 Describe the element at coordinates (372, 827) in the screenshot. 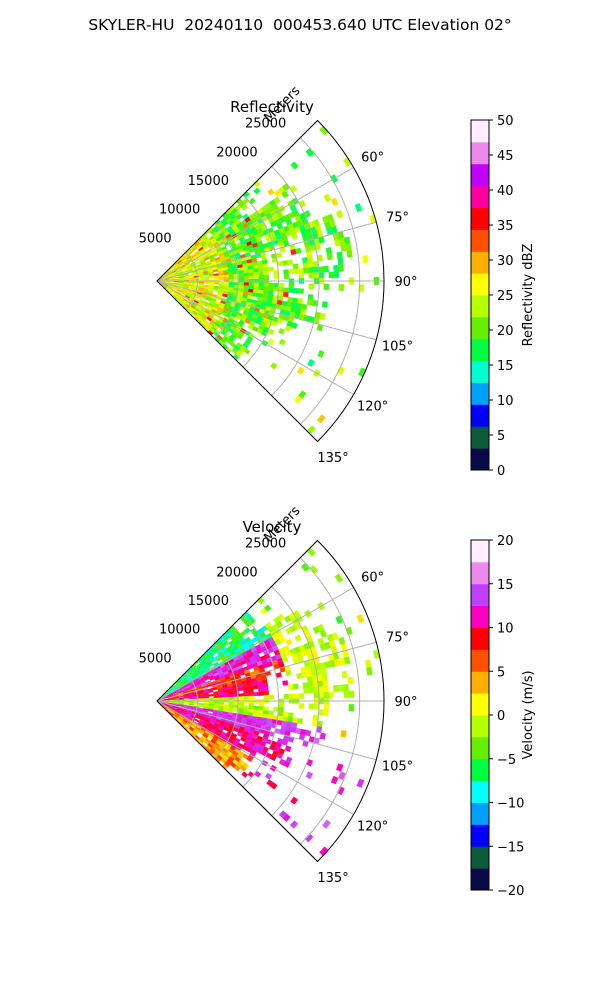

I see `azimuth-tick-label: 120°` at that location.